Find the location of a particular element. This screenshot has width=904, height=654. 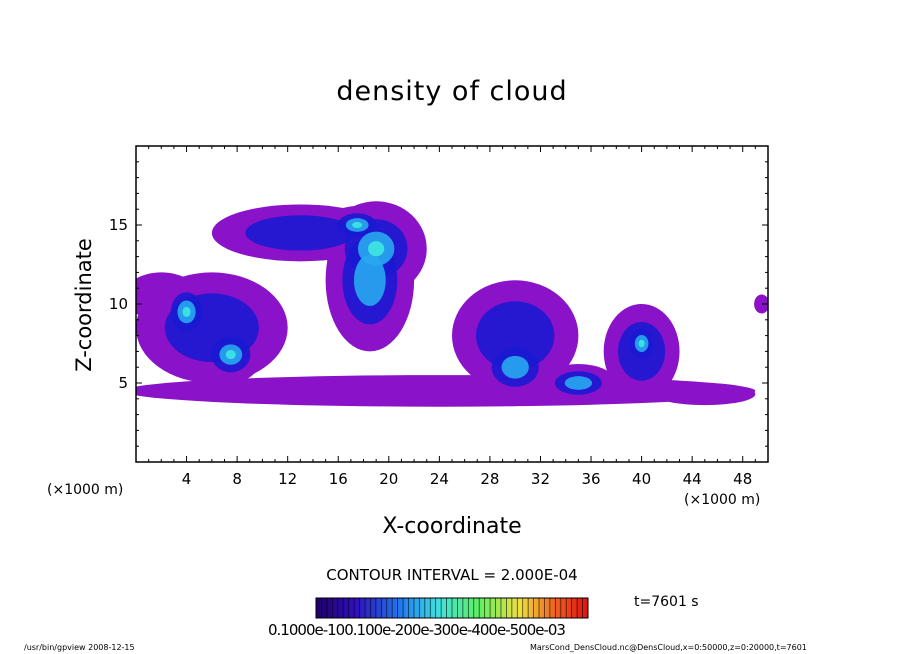

x-tick-label-36: 36 is located at coordinates (590, 479).